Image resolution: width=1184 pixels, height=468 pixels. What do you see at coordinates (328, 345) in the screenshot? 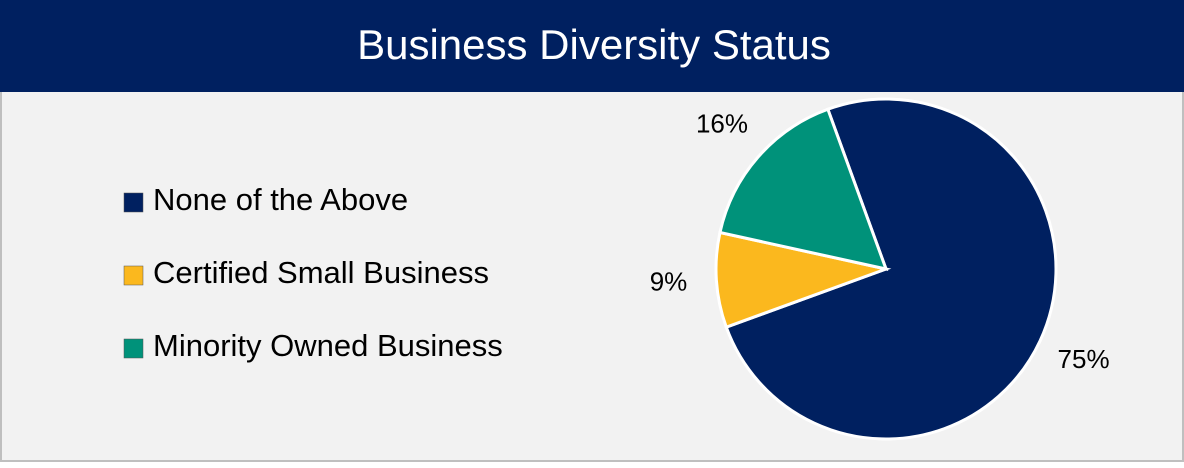
I see `legend-label: Minority Owned Business` at bounding box center [328, 345].